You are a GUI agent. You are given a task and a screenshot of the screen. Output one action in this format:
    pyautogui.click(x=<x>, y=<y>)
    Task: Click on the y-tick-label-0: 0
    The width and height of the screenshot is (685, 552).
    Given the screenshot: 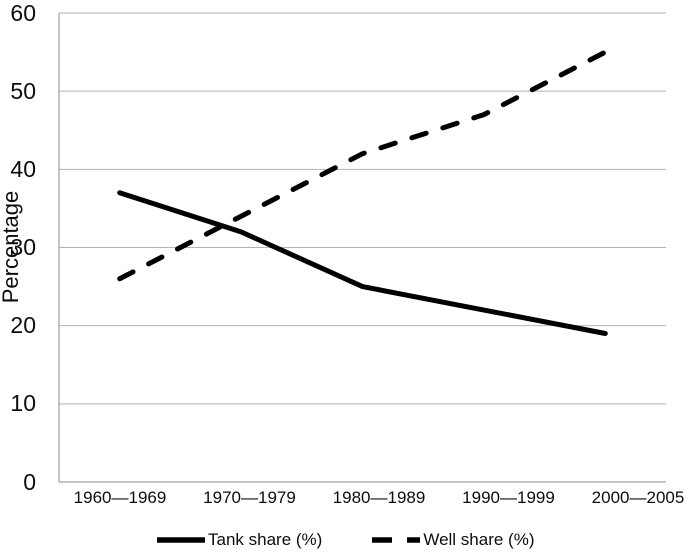 What is the action you would take?
    pyautogui.click(x=29, y=481)
    